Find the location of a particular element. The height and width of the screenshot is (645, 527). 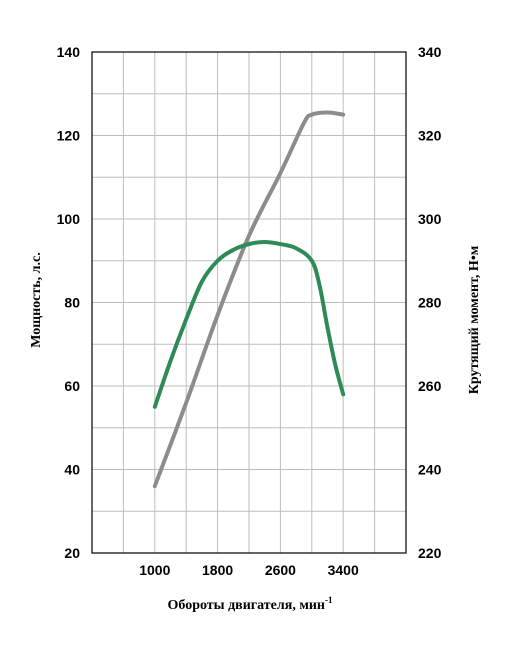

right-tick-label: 340 is located at coordinates (430, 52).